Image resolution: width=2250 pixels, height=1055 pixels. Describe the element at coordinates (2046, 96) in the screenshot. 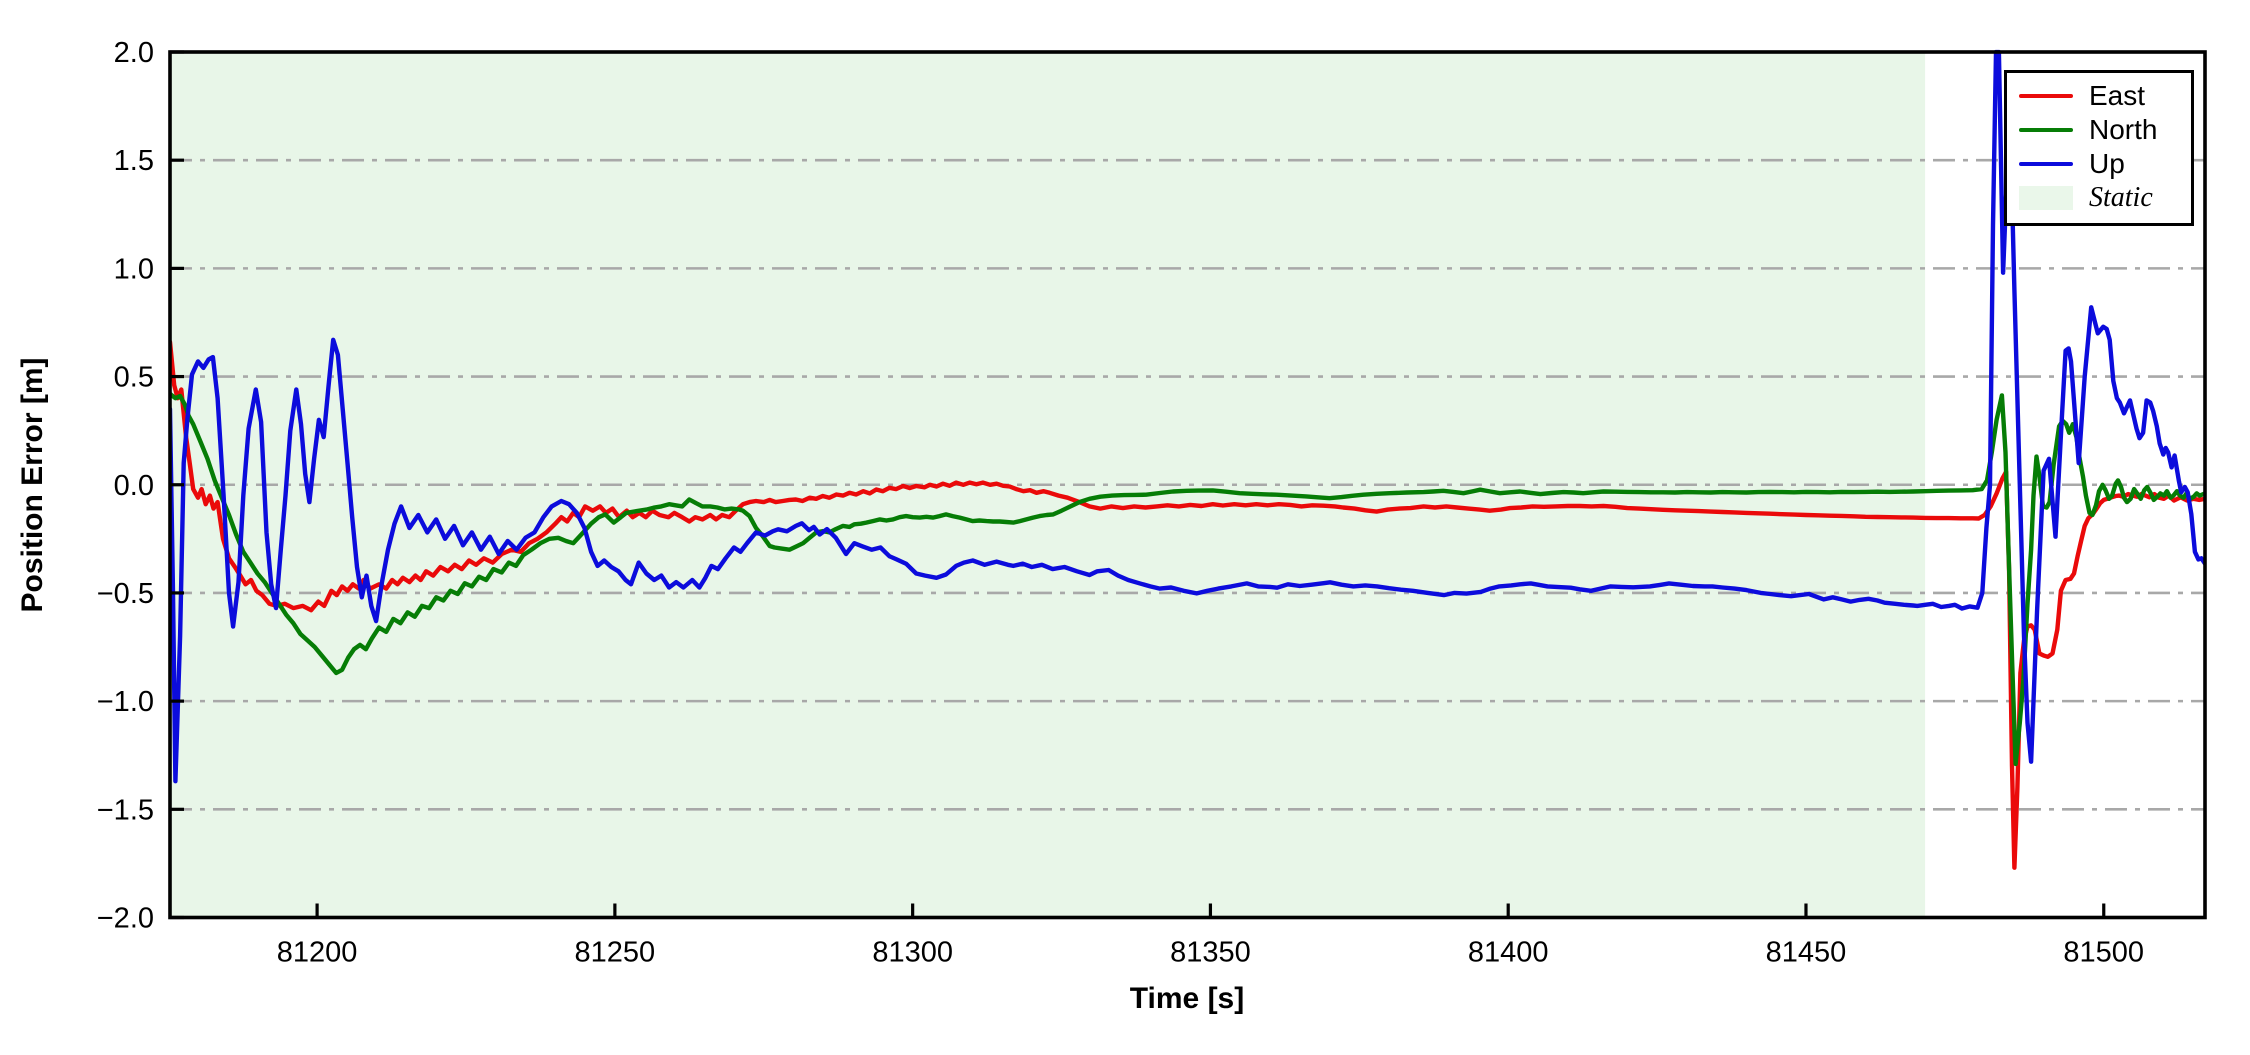

I see `east-line-swatch-icon` at that location.